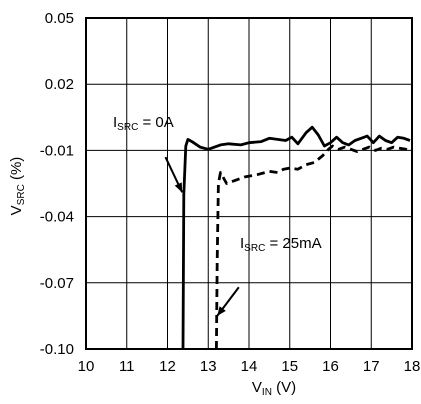 The image size is (421, 404). Describe the element at coordinates (289, 366) in the screenshot. I see `x-tick-label: 15` at that location.